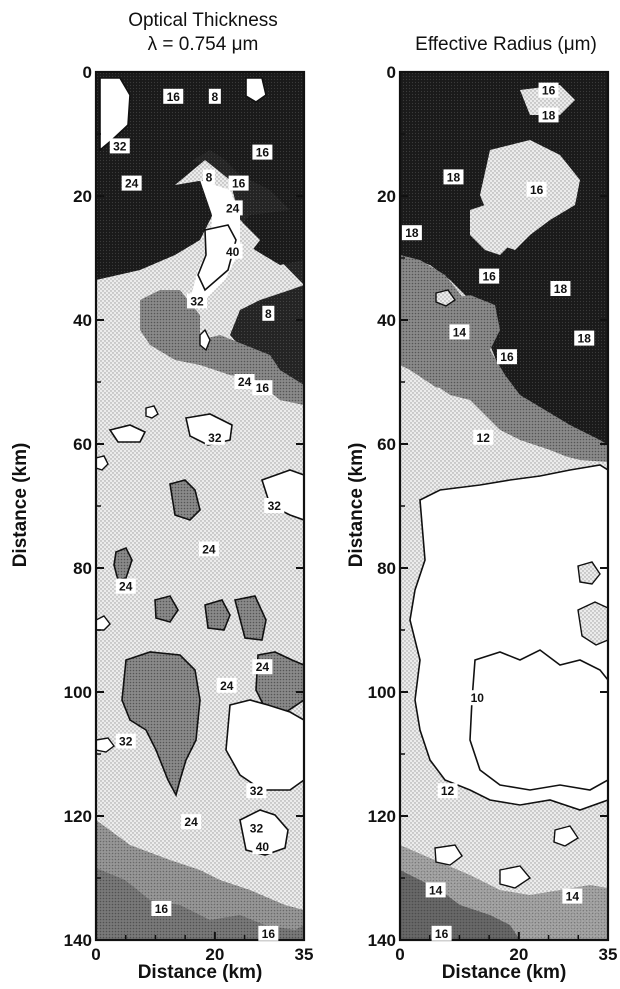  What do you see at coordinates (203, 44) in the screenshot?
I see `left-title-line2: λ = 0.754 μm` at bounding box center [203, 44].